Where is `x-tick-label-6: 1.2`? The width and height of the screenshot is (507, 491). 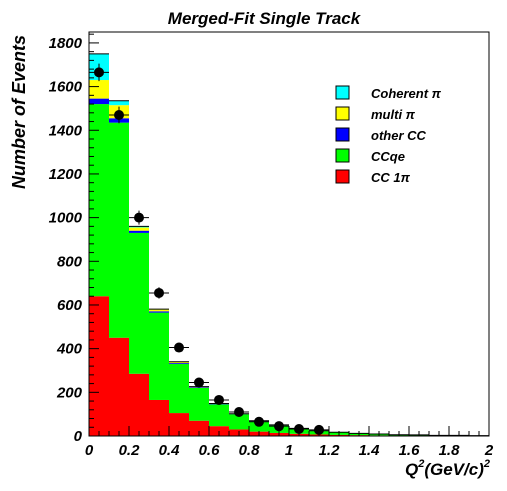 x-tick-label-6: 1.2 is located at coordinates (330, 450).